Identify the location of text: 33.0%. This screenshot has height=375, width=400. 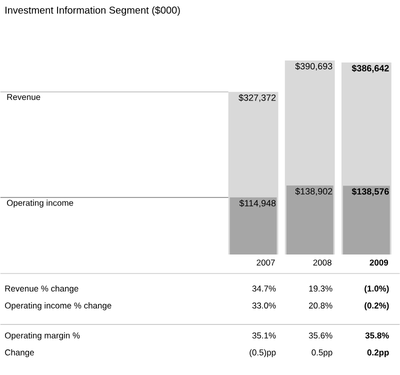
(264, 305).